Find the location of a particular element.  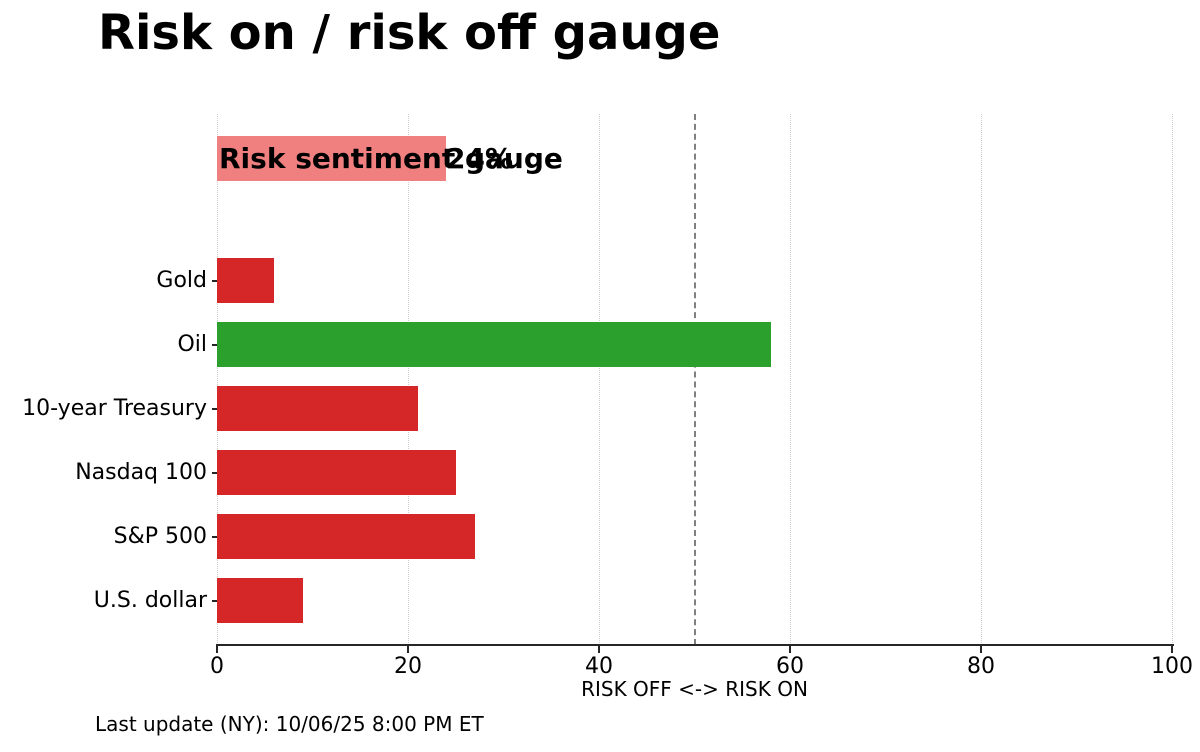

neutral-reference-line is located at coordinates (694, 379).